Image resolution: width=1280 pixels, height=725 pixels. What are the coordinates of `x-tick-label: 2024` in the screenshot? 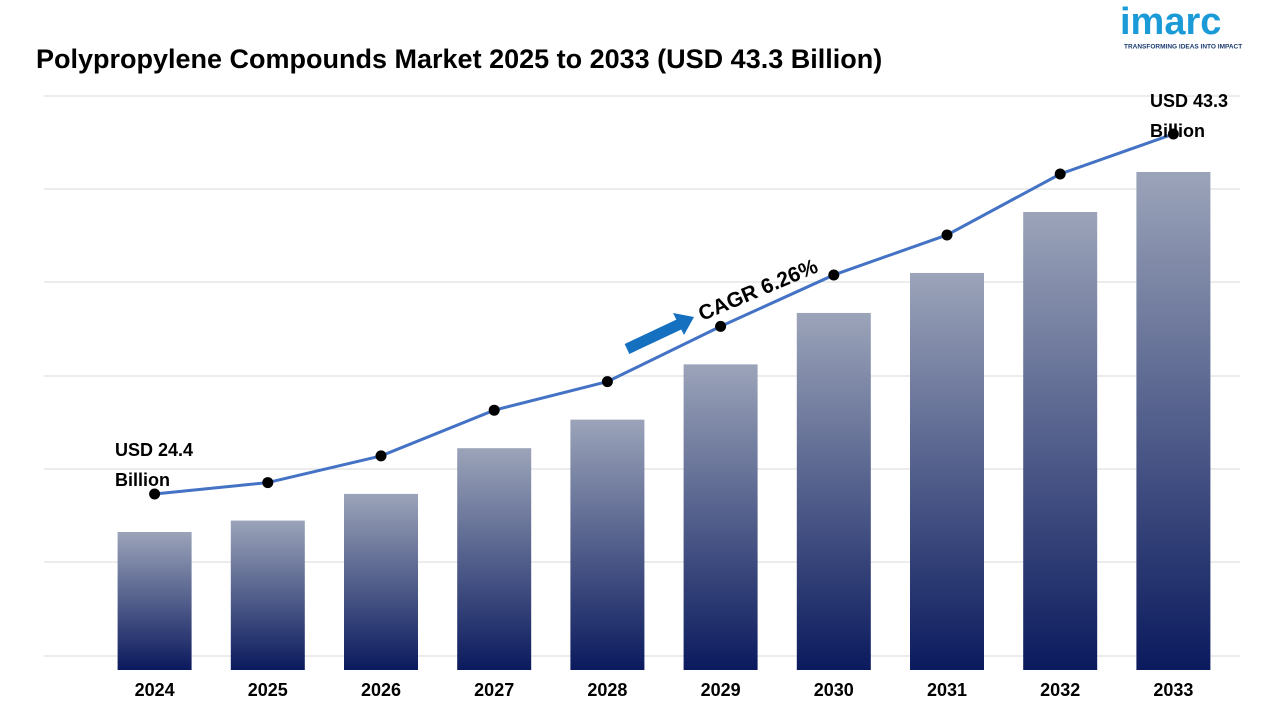 It's located at (155, 690).